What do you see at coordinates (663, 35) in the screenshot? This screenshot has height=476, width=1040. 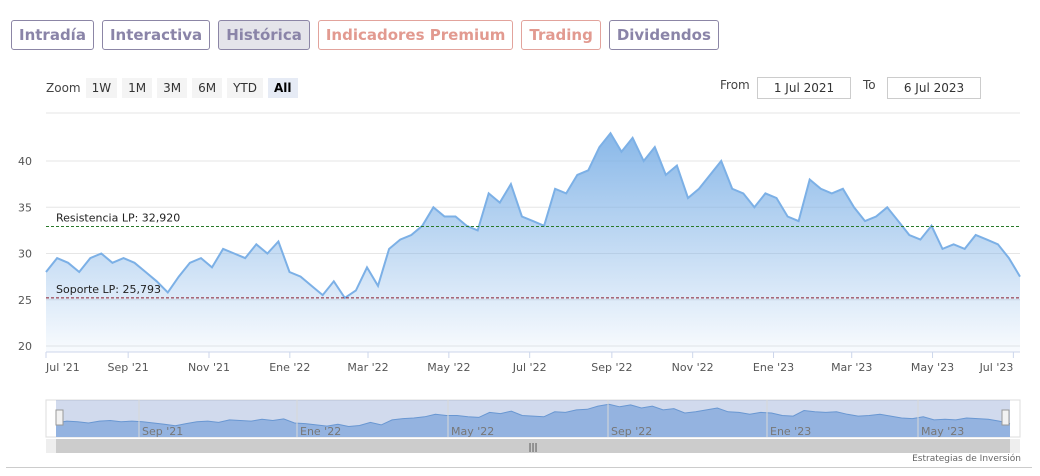 I see `tab-dividendos: Dividendos` at bounding box center [663, 35].